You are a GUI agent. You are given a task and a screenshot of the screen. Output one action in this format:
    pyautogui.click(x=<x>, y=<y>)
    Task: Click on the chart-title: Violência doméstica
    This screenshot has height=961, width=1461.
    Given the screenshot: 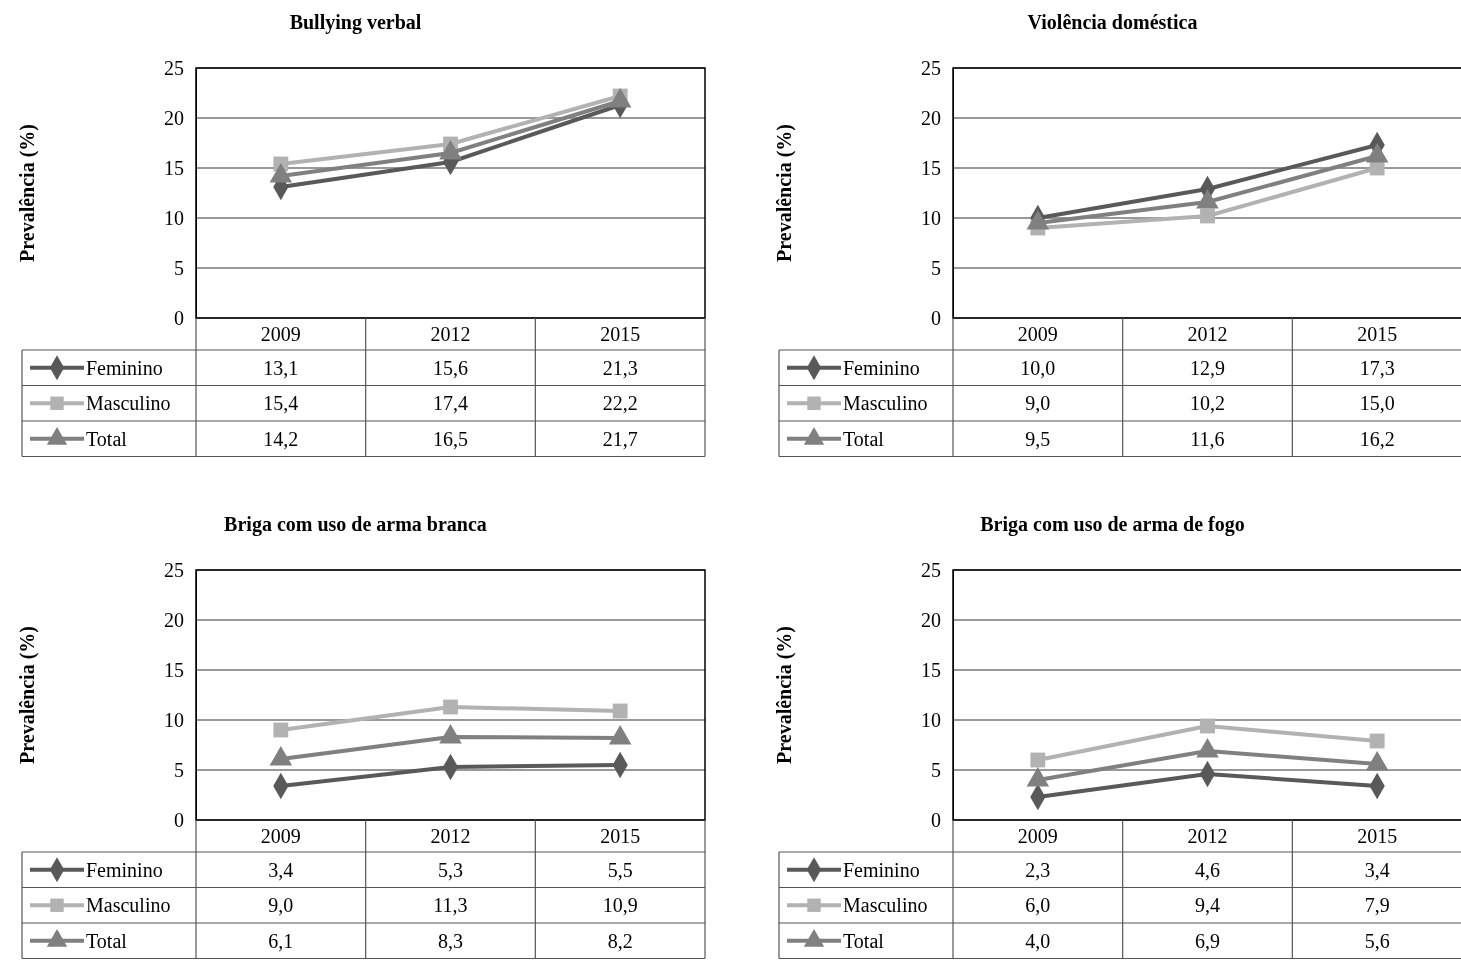 What is the action you would take?
    pyautogui.click(x=1112, y=22)
    